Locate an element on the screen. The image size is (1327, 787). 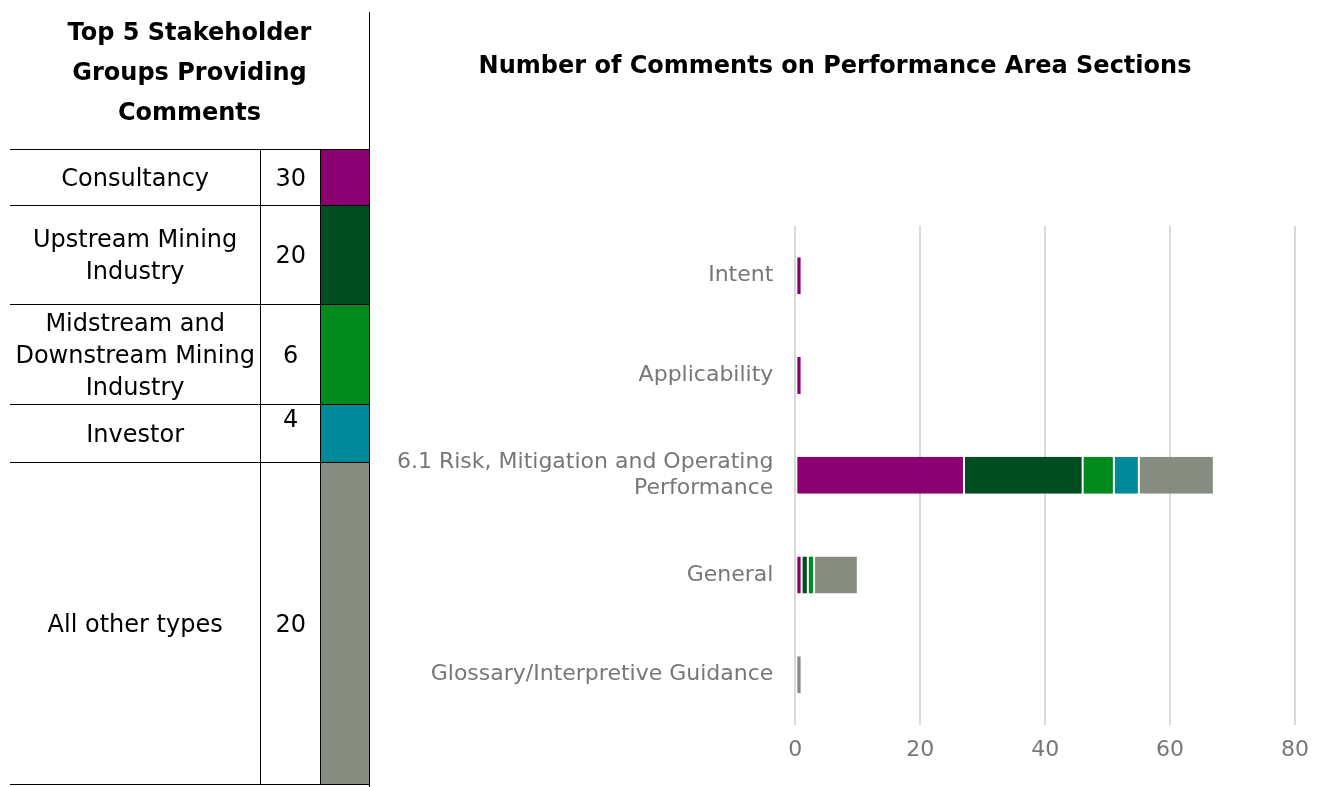
y-tick-label: 6.1 Risk, Mitigation and Operating Performance is located at coordinates (585, 473).